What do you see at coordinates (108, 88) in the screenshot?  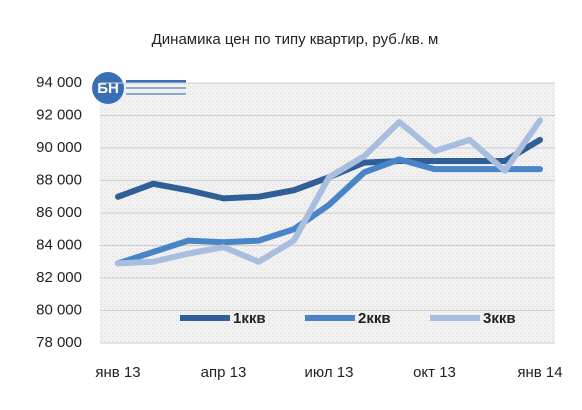 I see `logo-text: БН` at bounding box center [108, 88].